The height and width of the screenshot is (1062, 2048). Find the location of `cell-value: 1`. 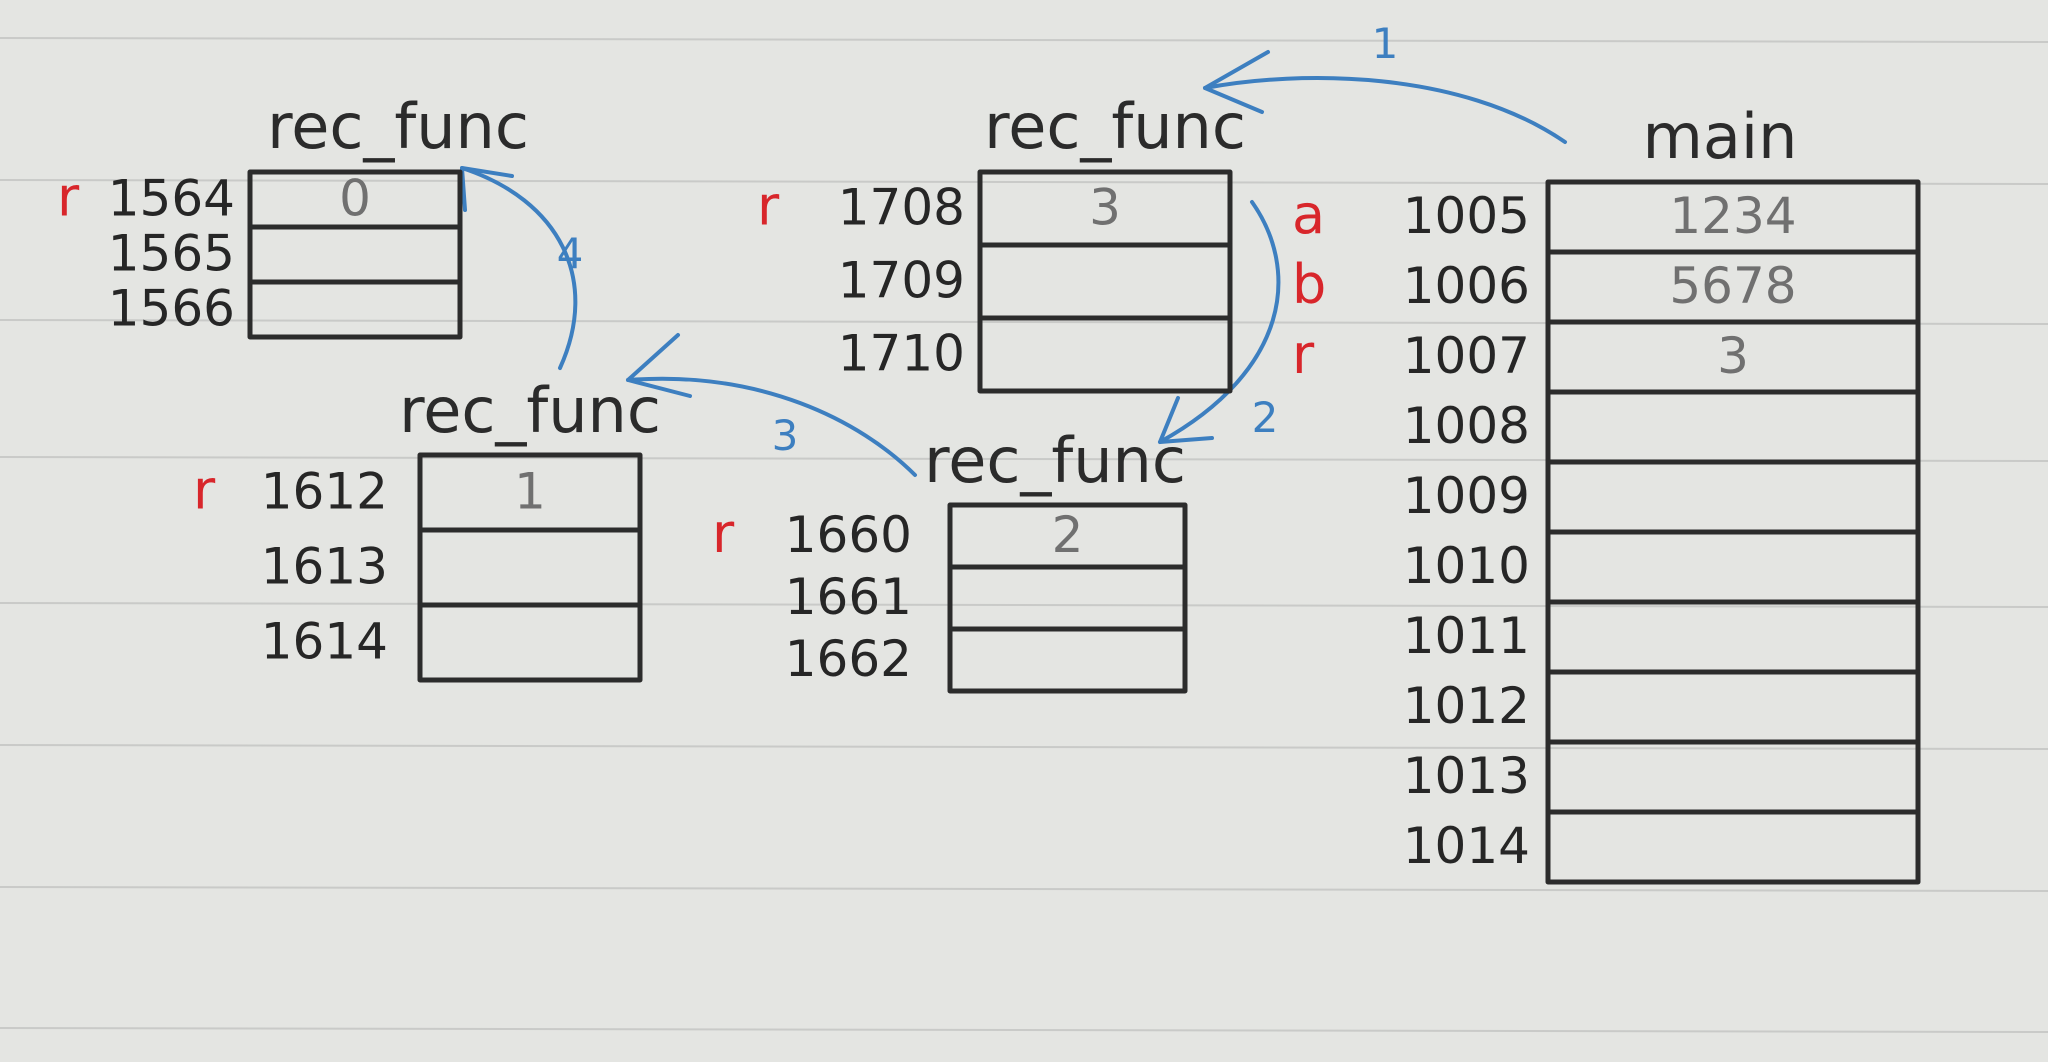

cell-value: 1 is located at coordinates (530, 492).